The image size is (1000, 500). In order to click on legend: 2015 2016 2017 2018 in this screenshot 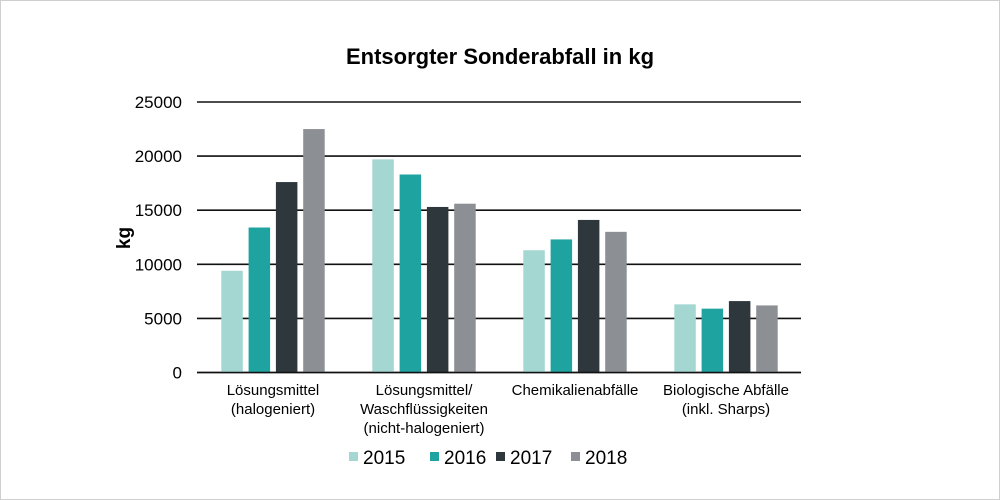, I will do `click(488, 458)`.